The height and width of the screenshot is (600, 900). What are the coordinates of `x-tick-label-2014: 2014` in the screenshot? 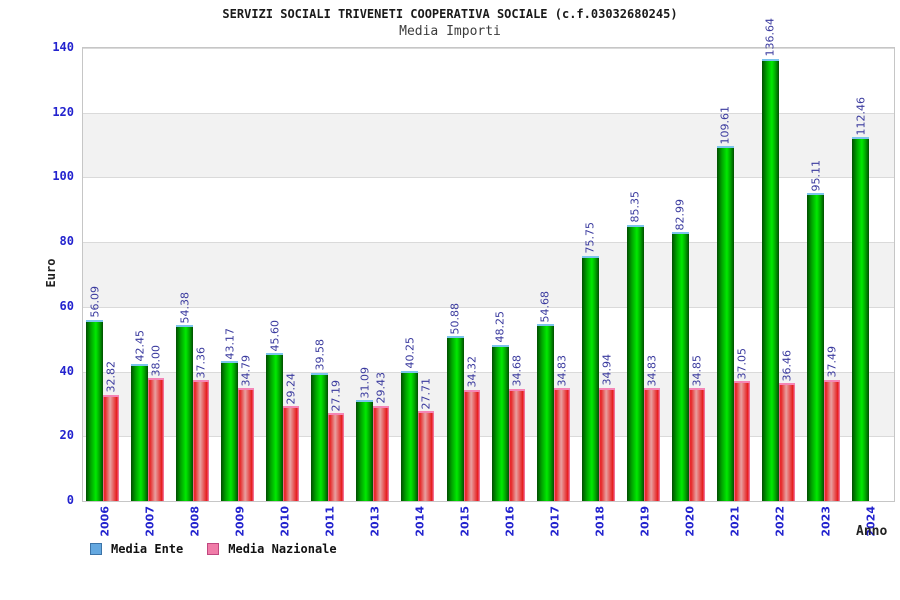 It's located at (420, 521).